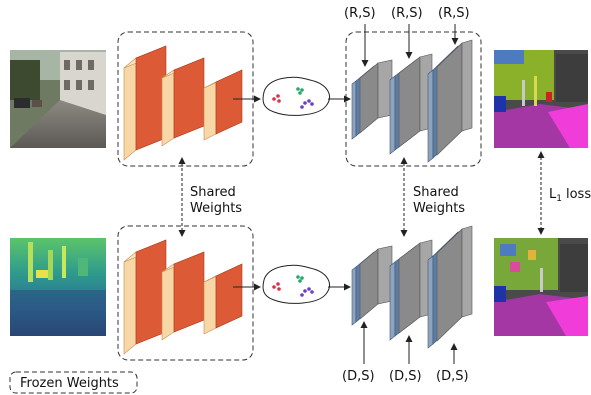 This screenshot has height=395, width=591. I want to click on shared-weights-label-decoder-line2: Weights, so click(439, 208).